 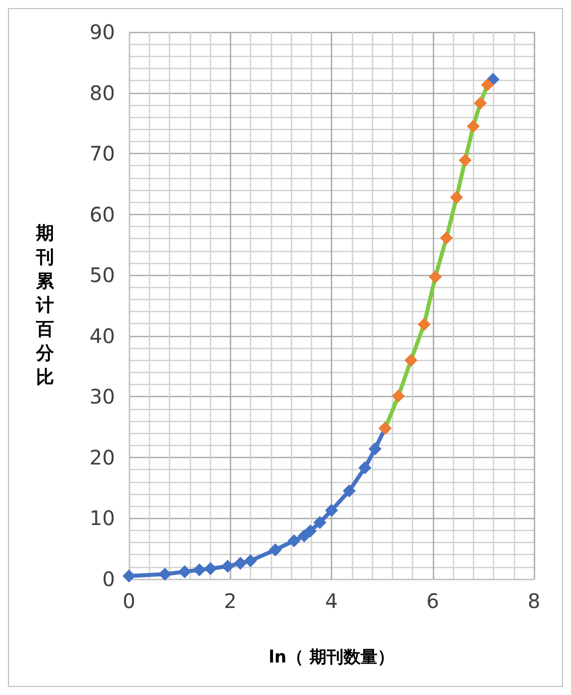 What do you see at coordinates (45, 305) in the screenshot?
I see `y-axis-title: 期刊累计百分比` at bounding box center [45, 305].